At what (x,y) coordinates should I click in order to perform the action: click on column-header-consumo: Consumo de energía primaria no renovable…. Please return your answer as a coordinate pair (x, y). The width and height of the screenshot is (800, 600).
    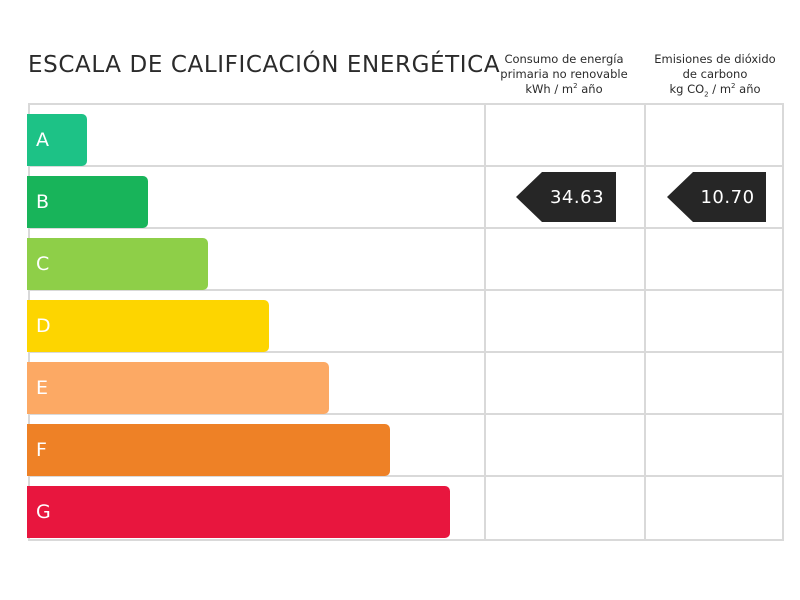
    Looking at the image, I should click on (564, 74).